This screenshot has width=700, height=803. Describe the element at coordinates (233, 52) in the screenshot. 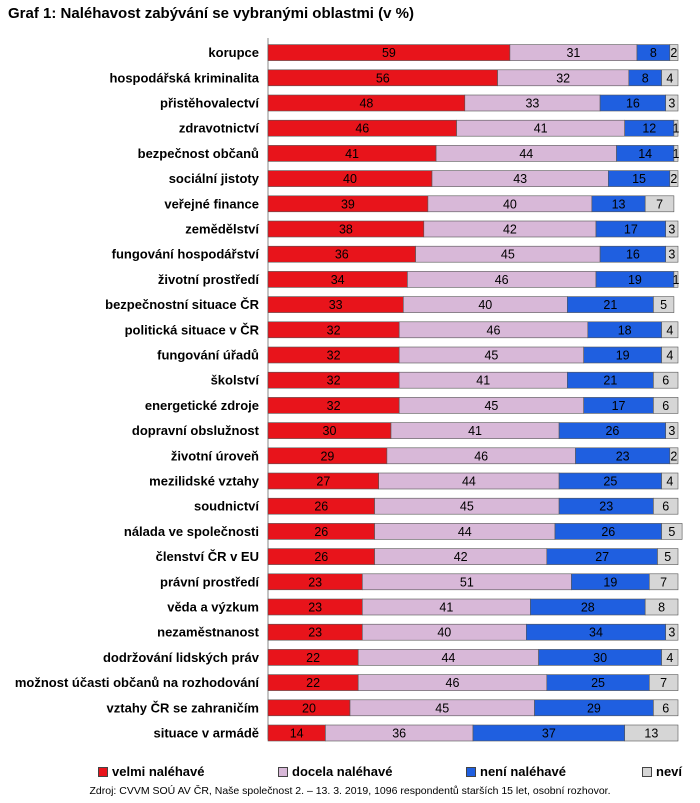

I see `category-label: korupce` at that location.